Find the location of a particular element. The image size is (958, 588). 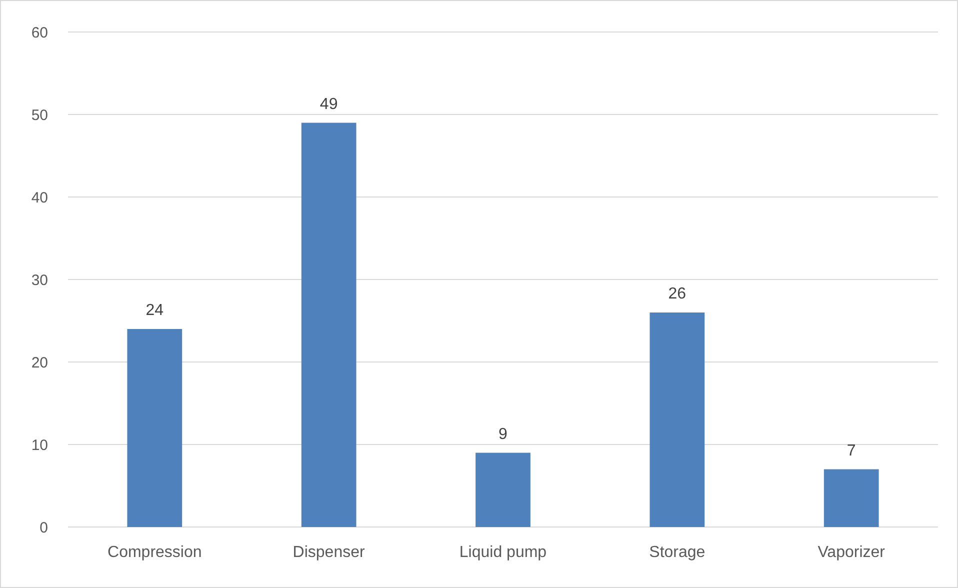

y-tick-label: 60 is located at coordinates (39, 33).